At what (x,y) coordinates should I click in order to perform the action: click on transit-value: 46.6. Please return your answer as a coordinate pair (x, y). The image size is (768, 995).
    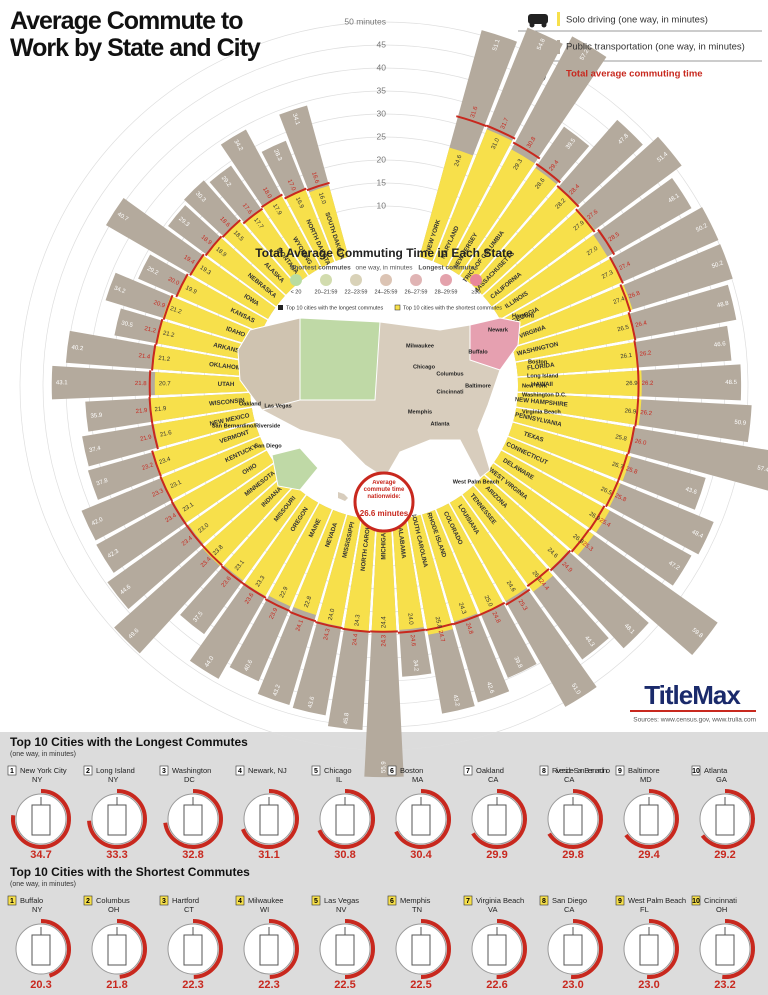
    Looking at the image, I should click on (720, 344).